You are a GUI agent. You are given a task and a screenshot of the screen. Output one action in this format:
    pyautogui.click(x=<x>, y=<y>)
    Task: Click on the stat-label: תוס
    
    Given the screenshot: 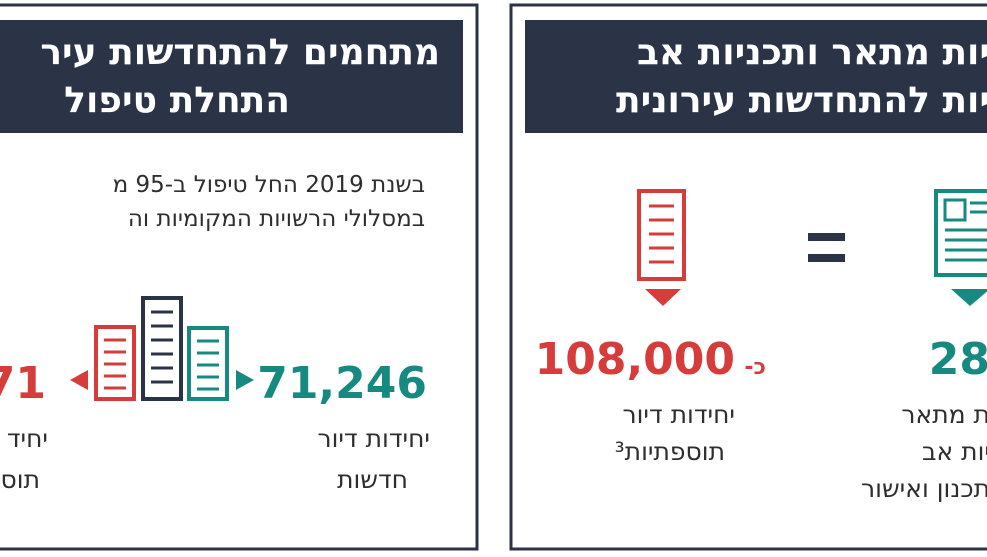 What is the action you would take?
    pyautogui.click(x=20, y=479)
    